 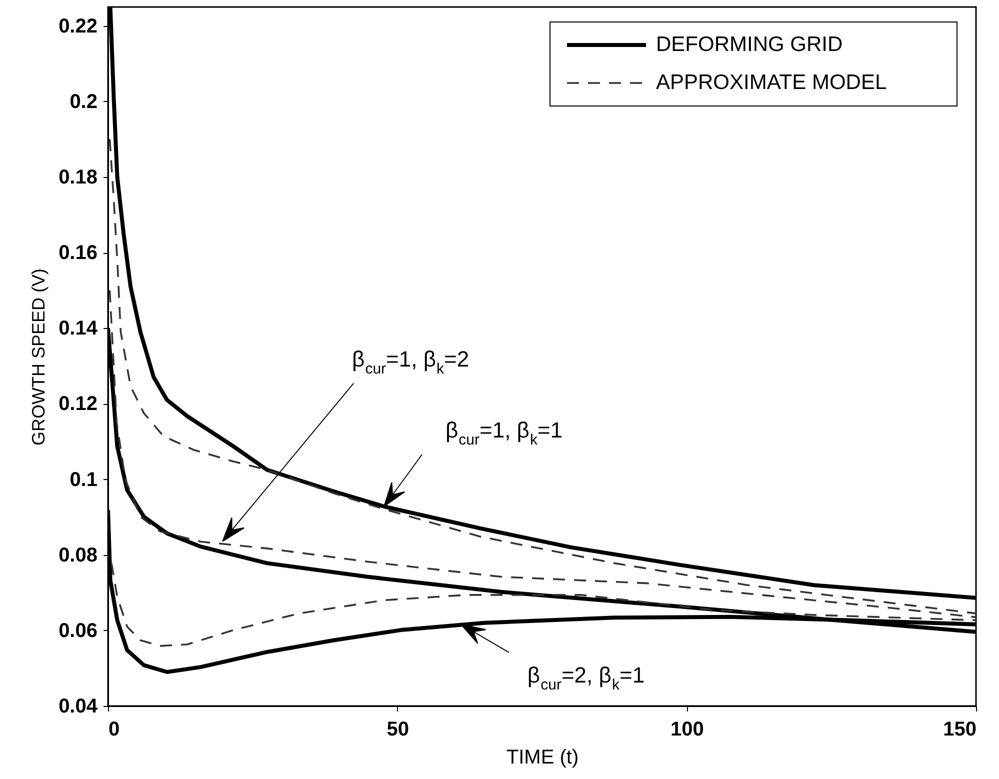 I want to click on y-tick-label: 0.1, so click(x=84, y=479).